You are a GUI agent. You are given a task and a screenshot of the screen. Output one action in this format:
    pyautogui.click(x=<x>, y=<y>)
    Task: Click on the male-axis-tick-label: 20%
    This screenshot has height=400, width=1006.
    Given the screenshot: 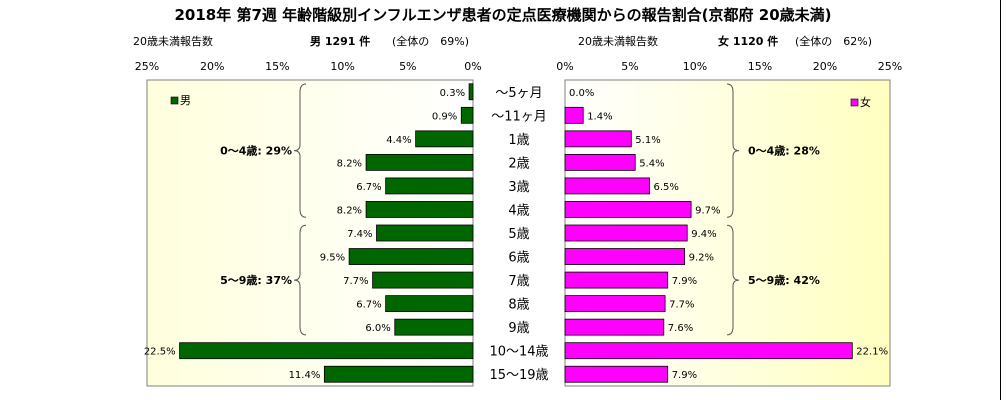 What is the action you would take?
    pyautogui.click(x=212, y=66)
    